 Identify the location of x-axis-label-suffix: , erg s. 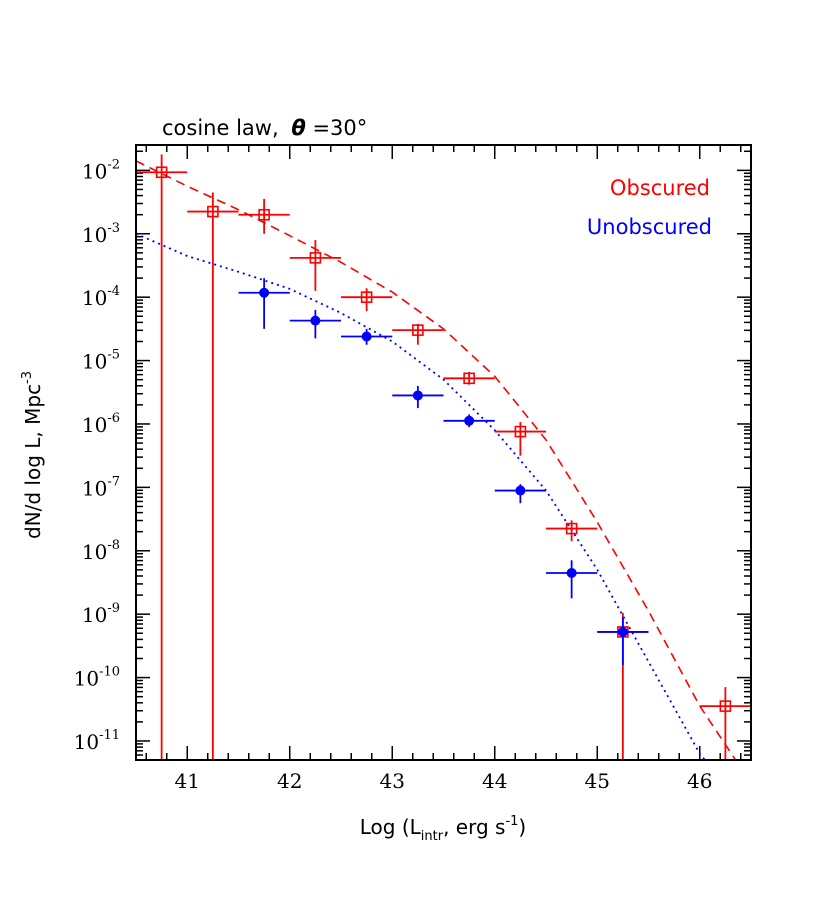
(474, 827).